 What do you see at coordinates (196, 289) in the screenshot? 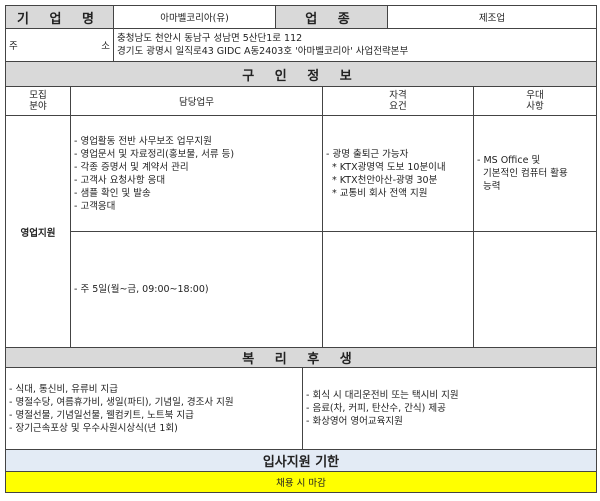
I see `work-hours: - 주 5일(월~금, 09:00~18:00)` at bounding box center [196, 289].